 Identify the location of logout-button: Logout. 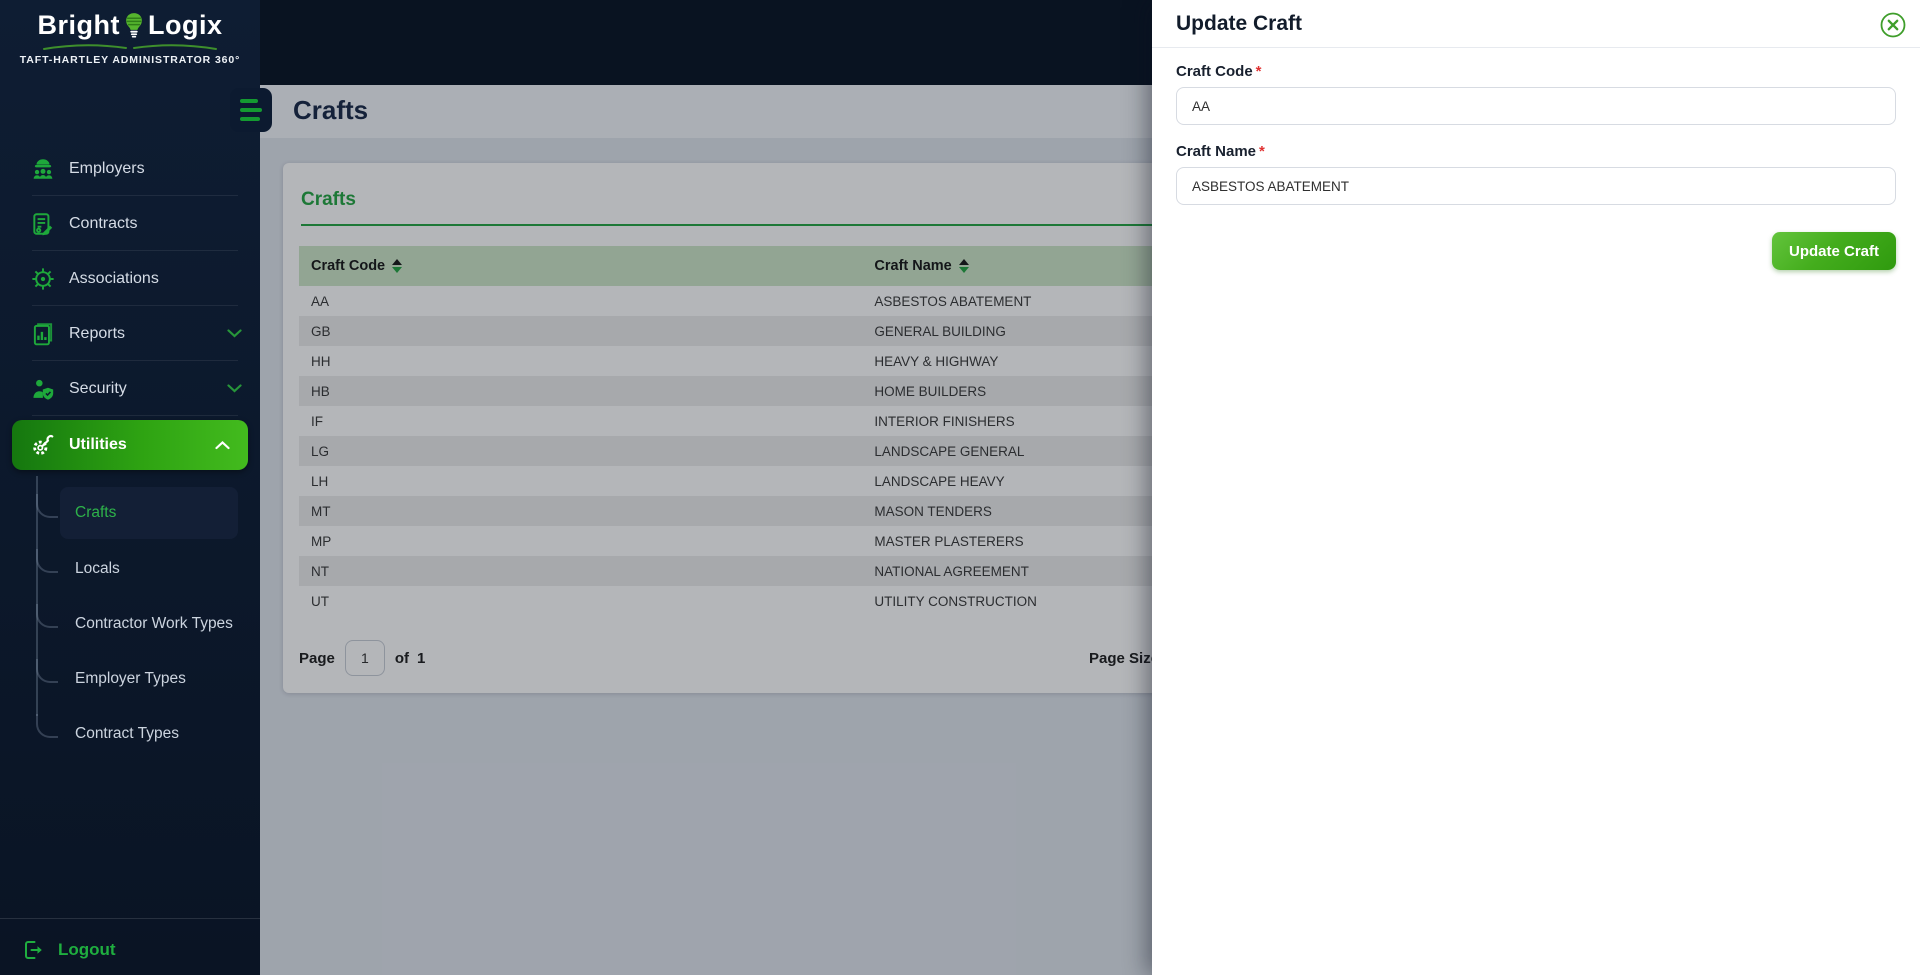
(130, 950).